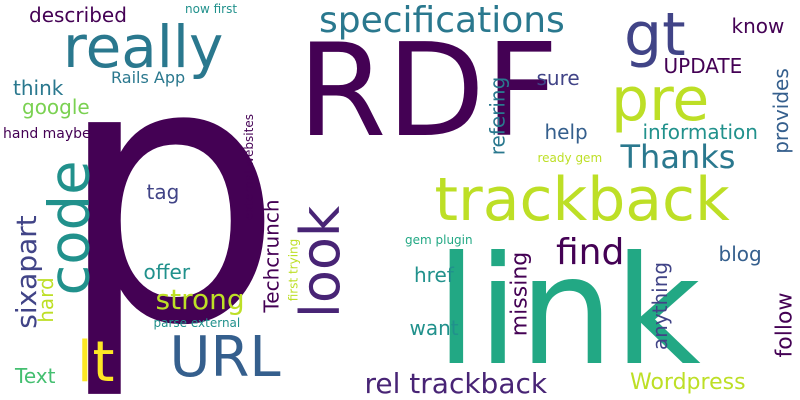  Describe the element at coordinates (700, 132) in the screenshot. I see `word-information: information` at that location.